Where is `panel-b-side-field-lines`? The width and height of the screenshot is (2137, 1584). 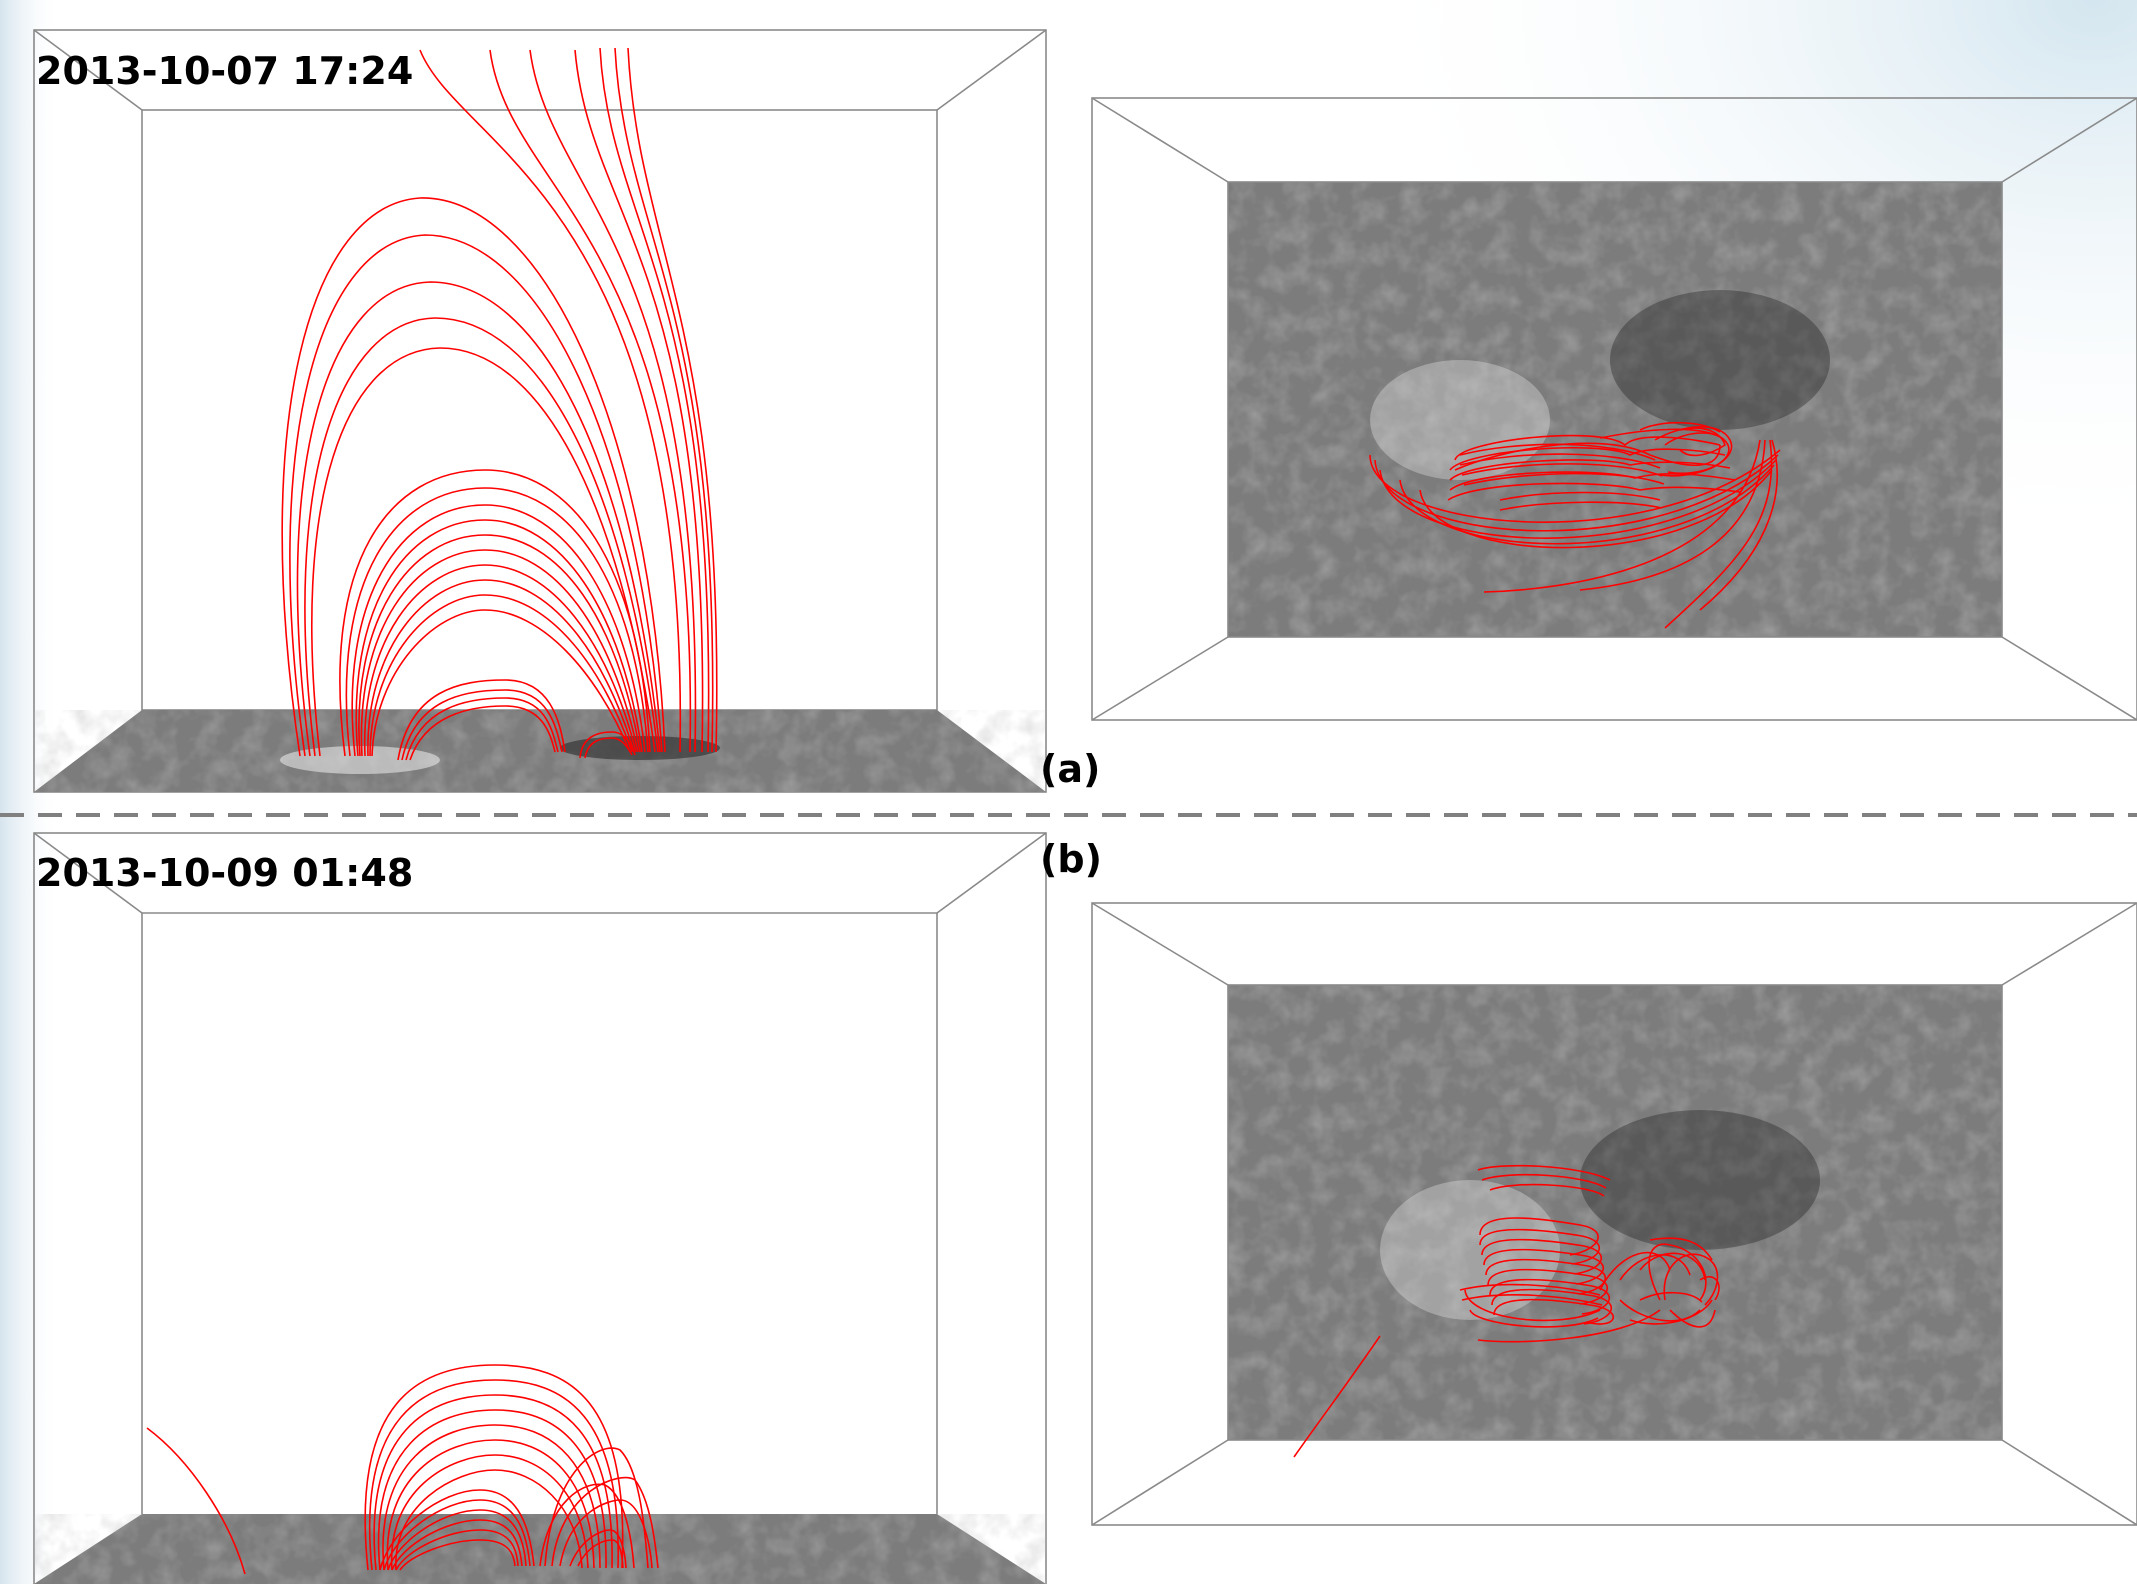 panel-b-side-field-lines is located at coordinates (402, 1469).